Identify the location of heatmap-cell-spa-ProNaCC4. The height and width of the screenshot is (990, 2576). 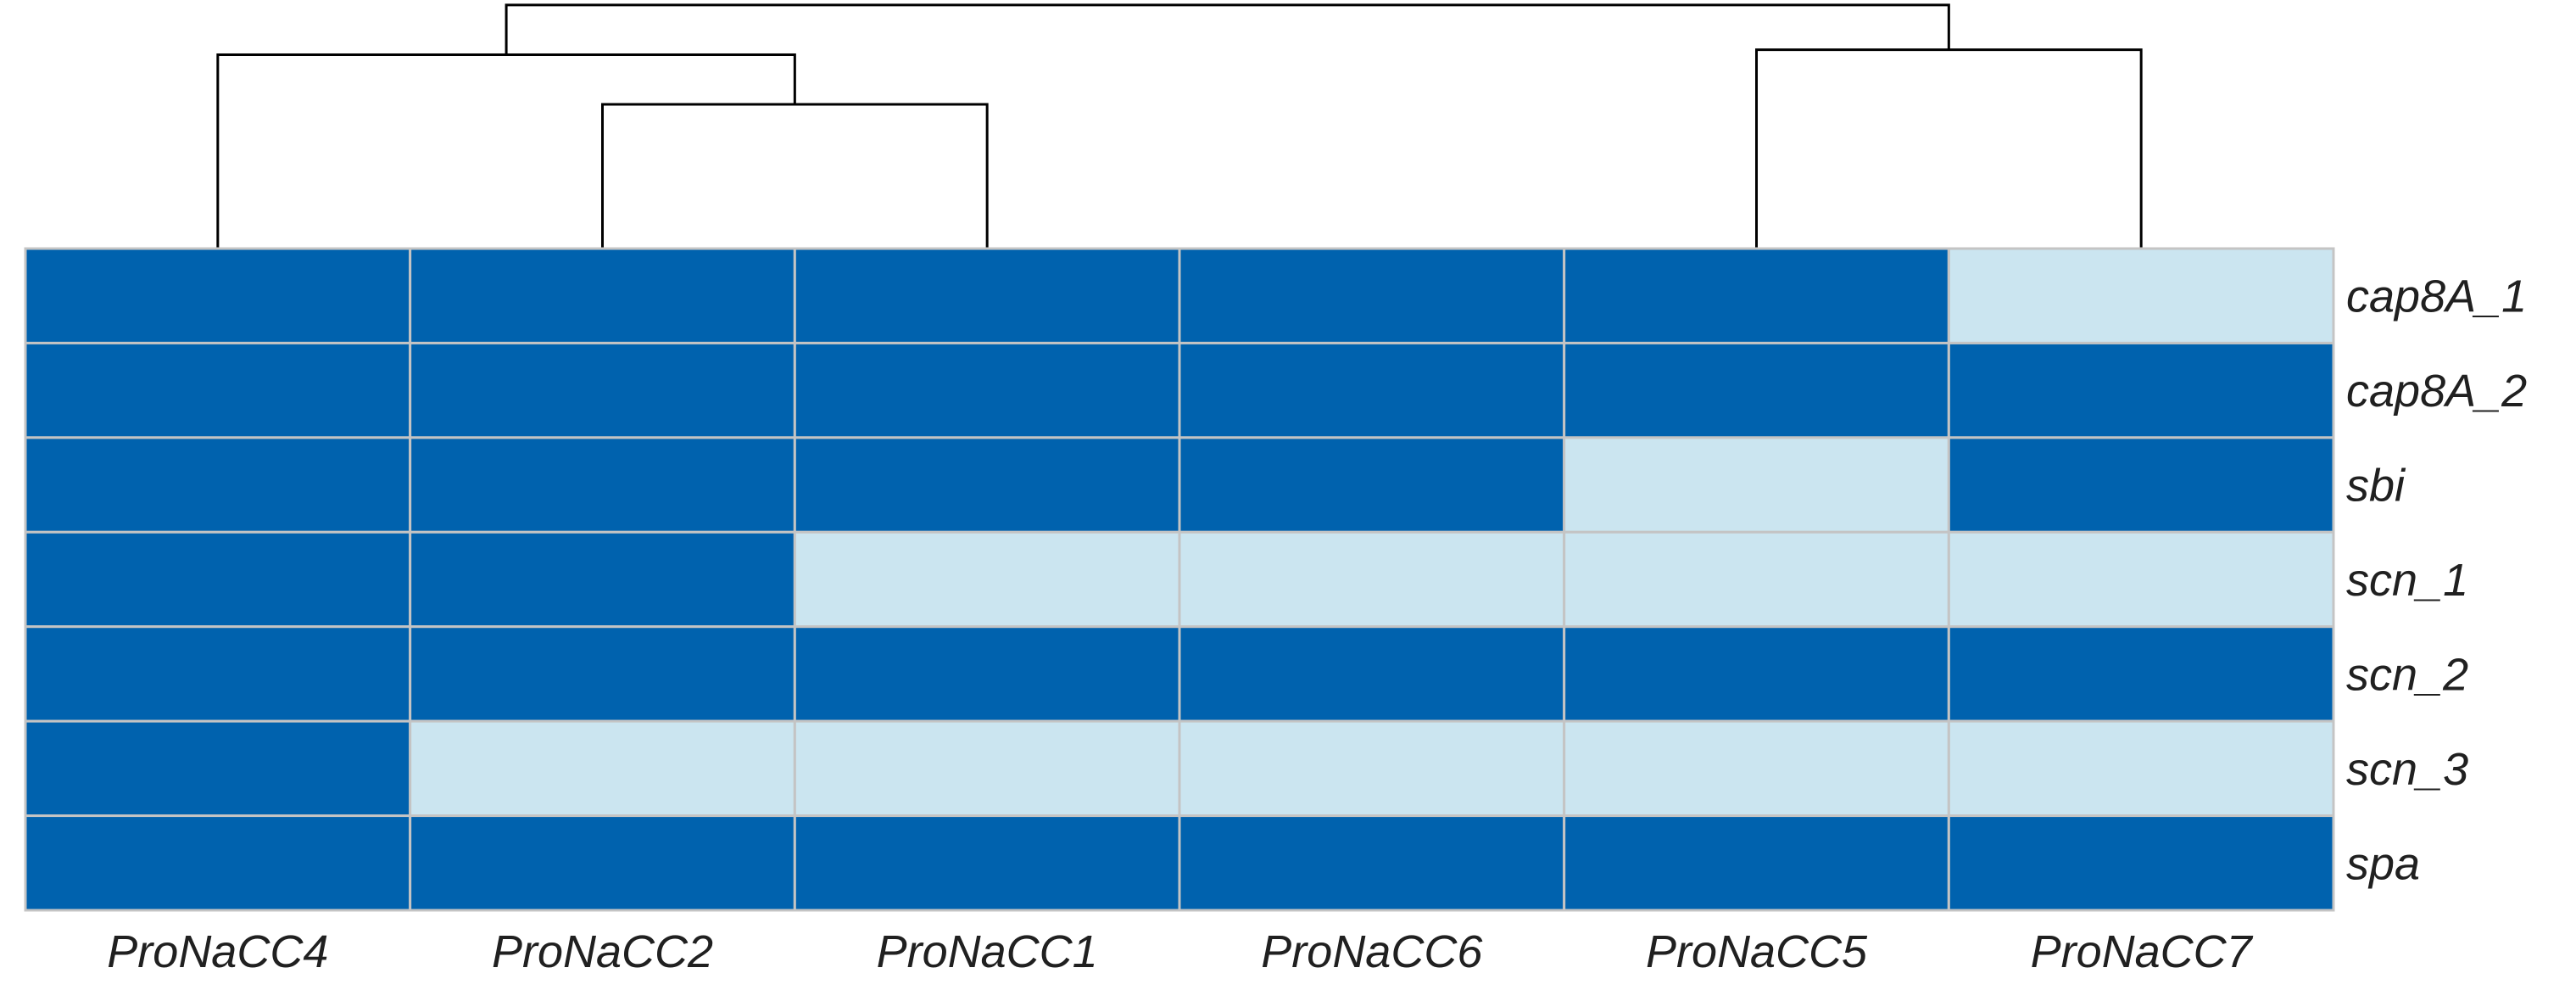
(218, 863).